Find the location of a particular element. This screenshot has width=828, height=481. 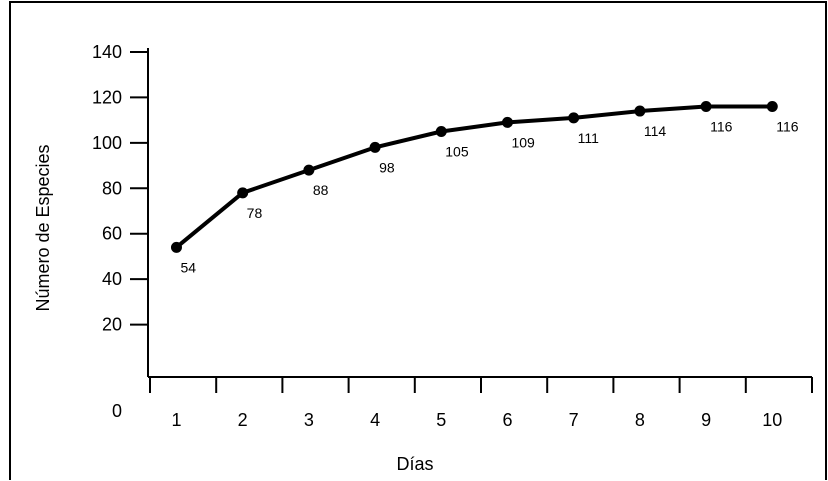

y-tick-label: 60 is located at coordinates (112, 234).